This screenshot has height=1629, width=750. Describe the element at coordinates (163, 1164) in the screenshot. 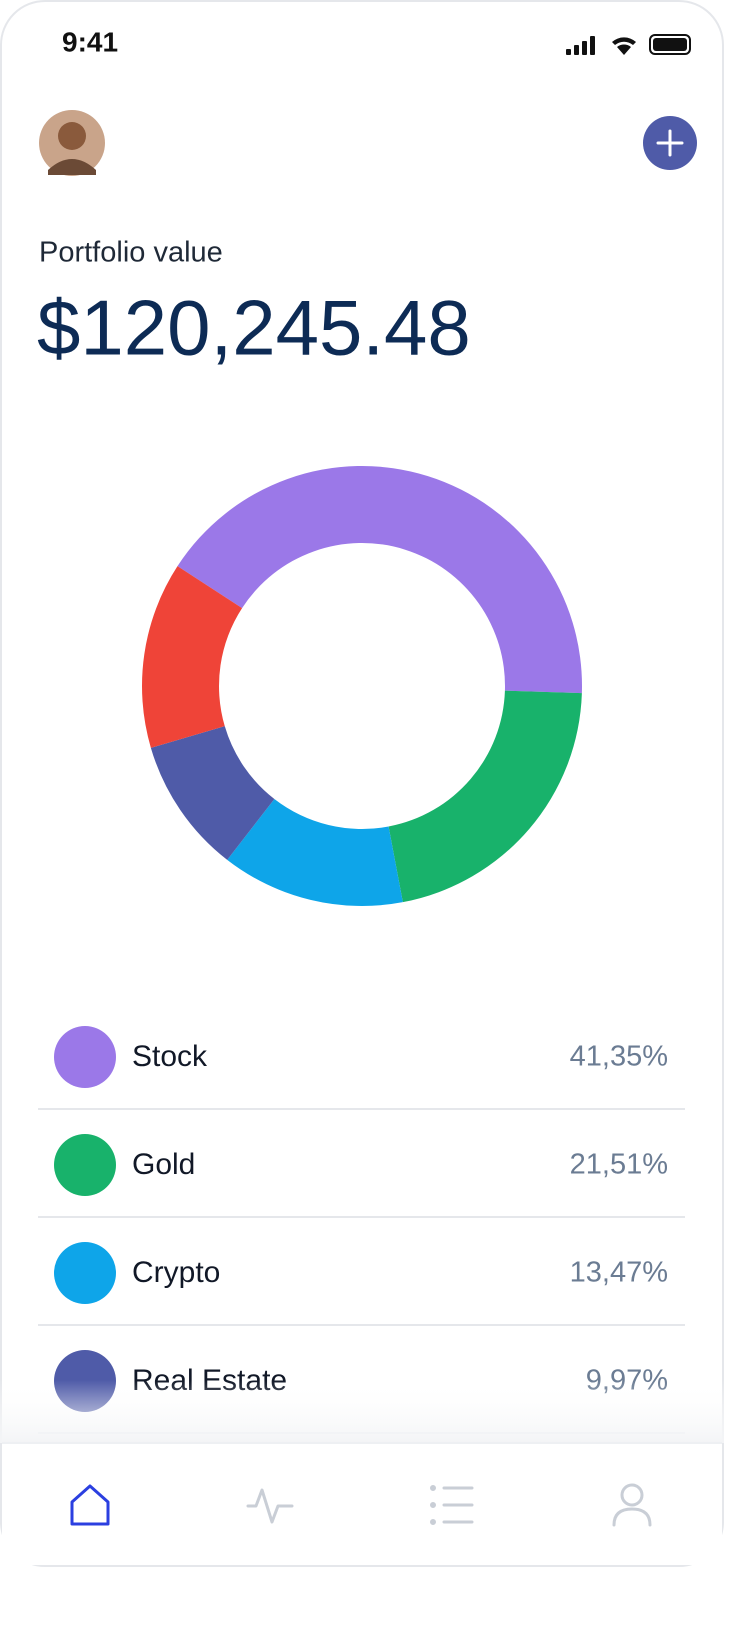

I see `asset-name: Gold` at that location.